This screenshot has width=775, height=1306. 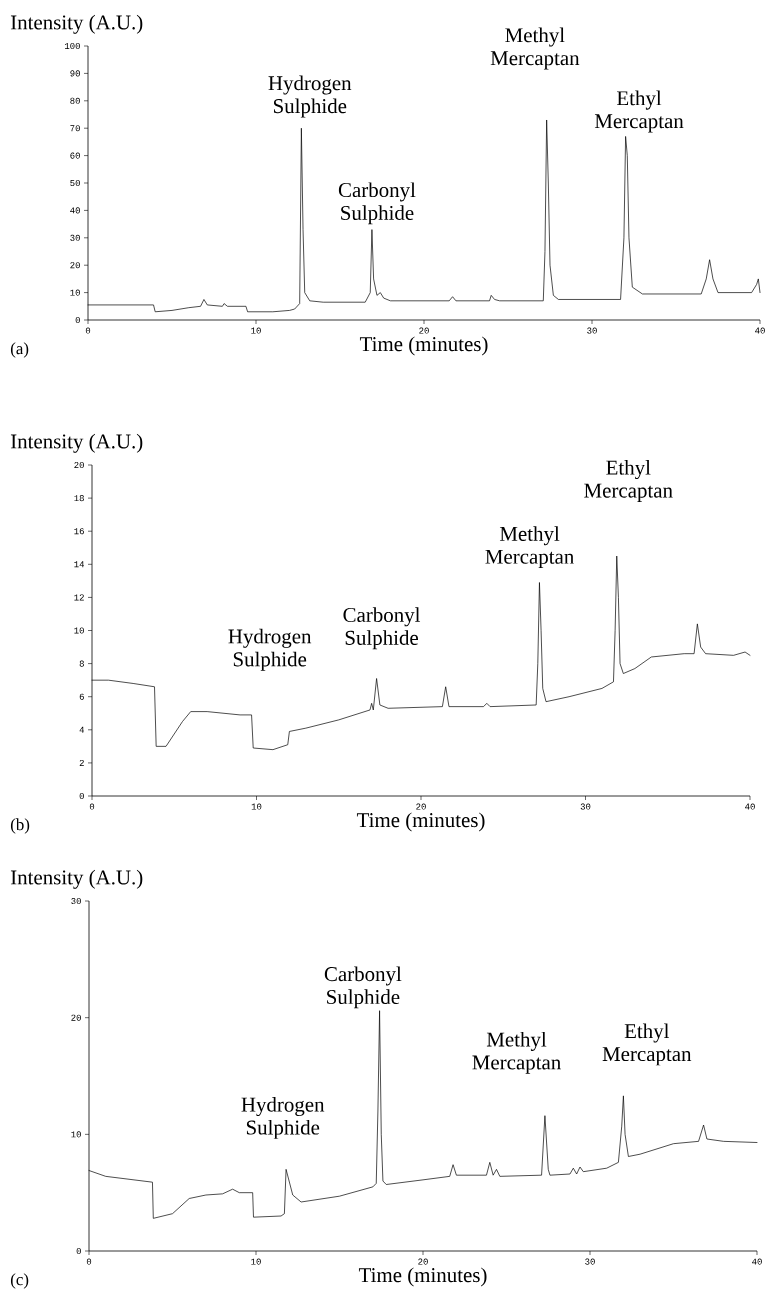 What do you see at coordinates (79, 531) in the screenshot?
I see `y-tick-label: 16` at bounding box center [79, 531].